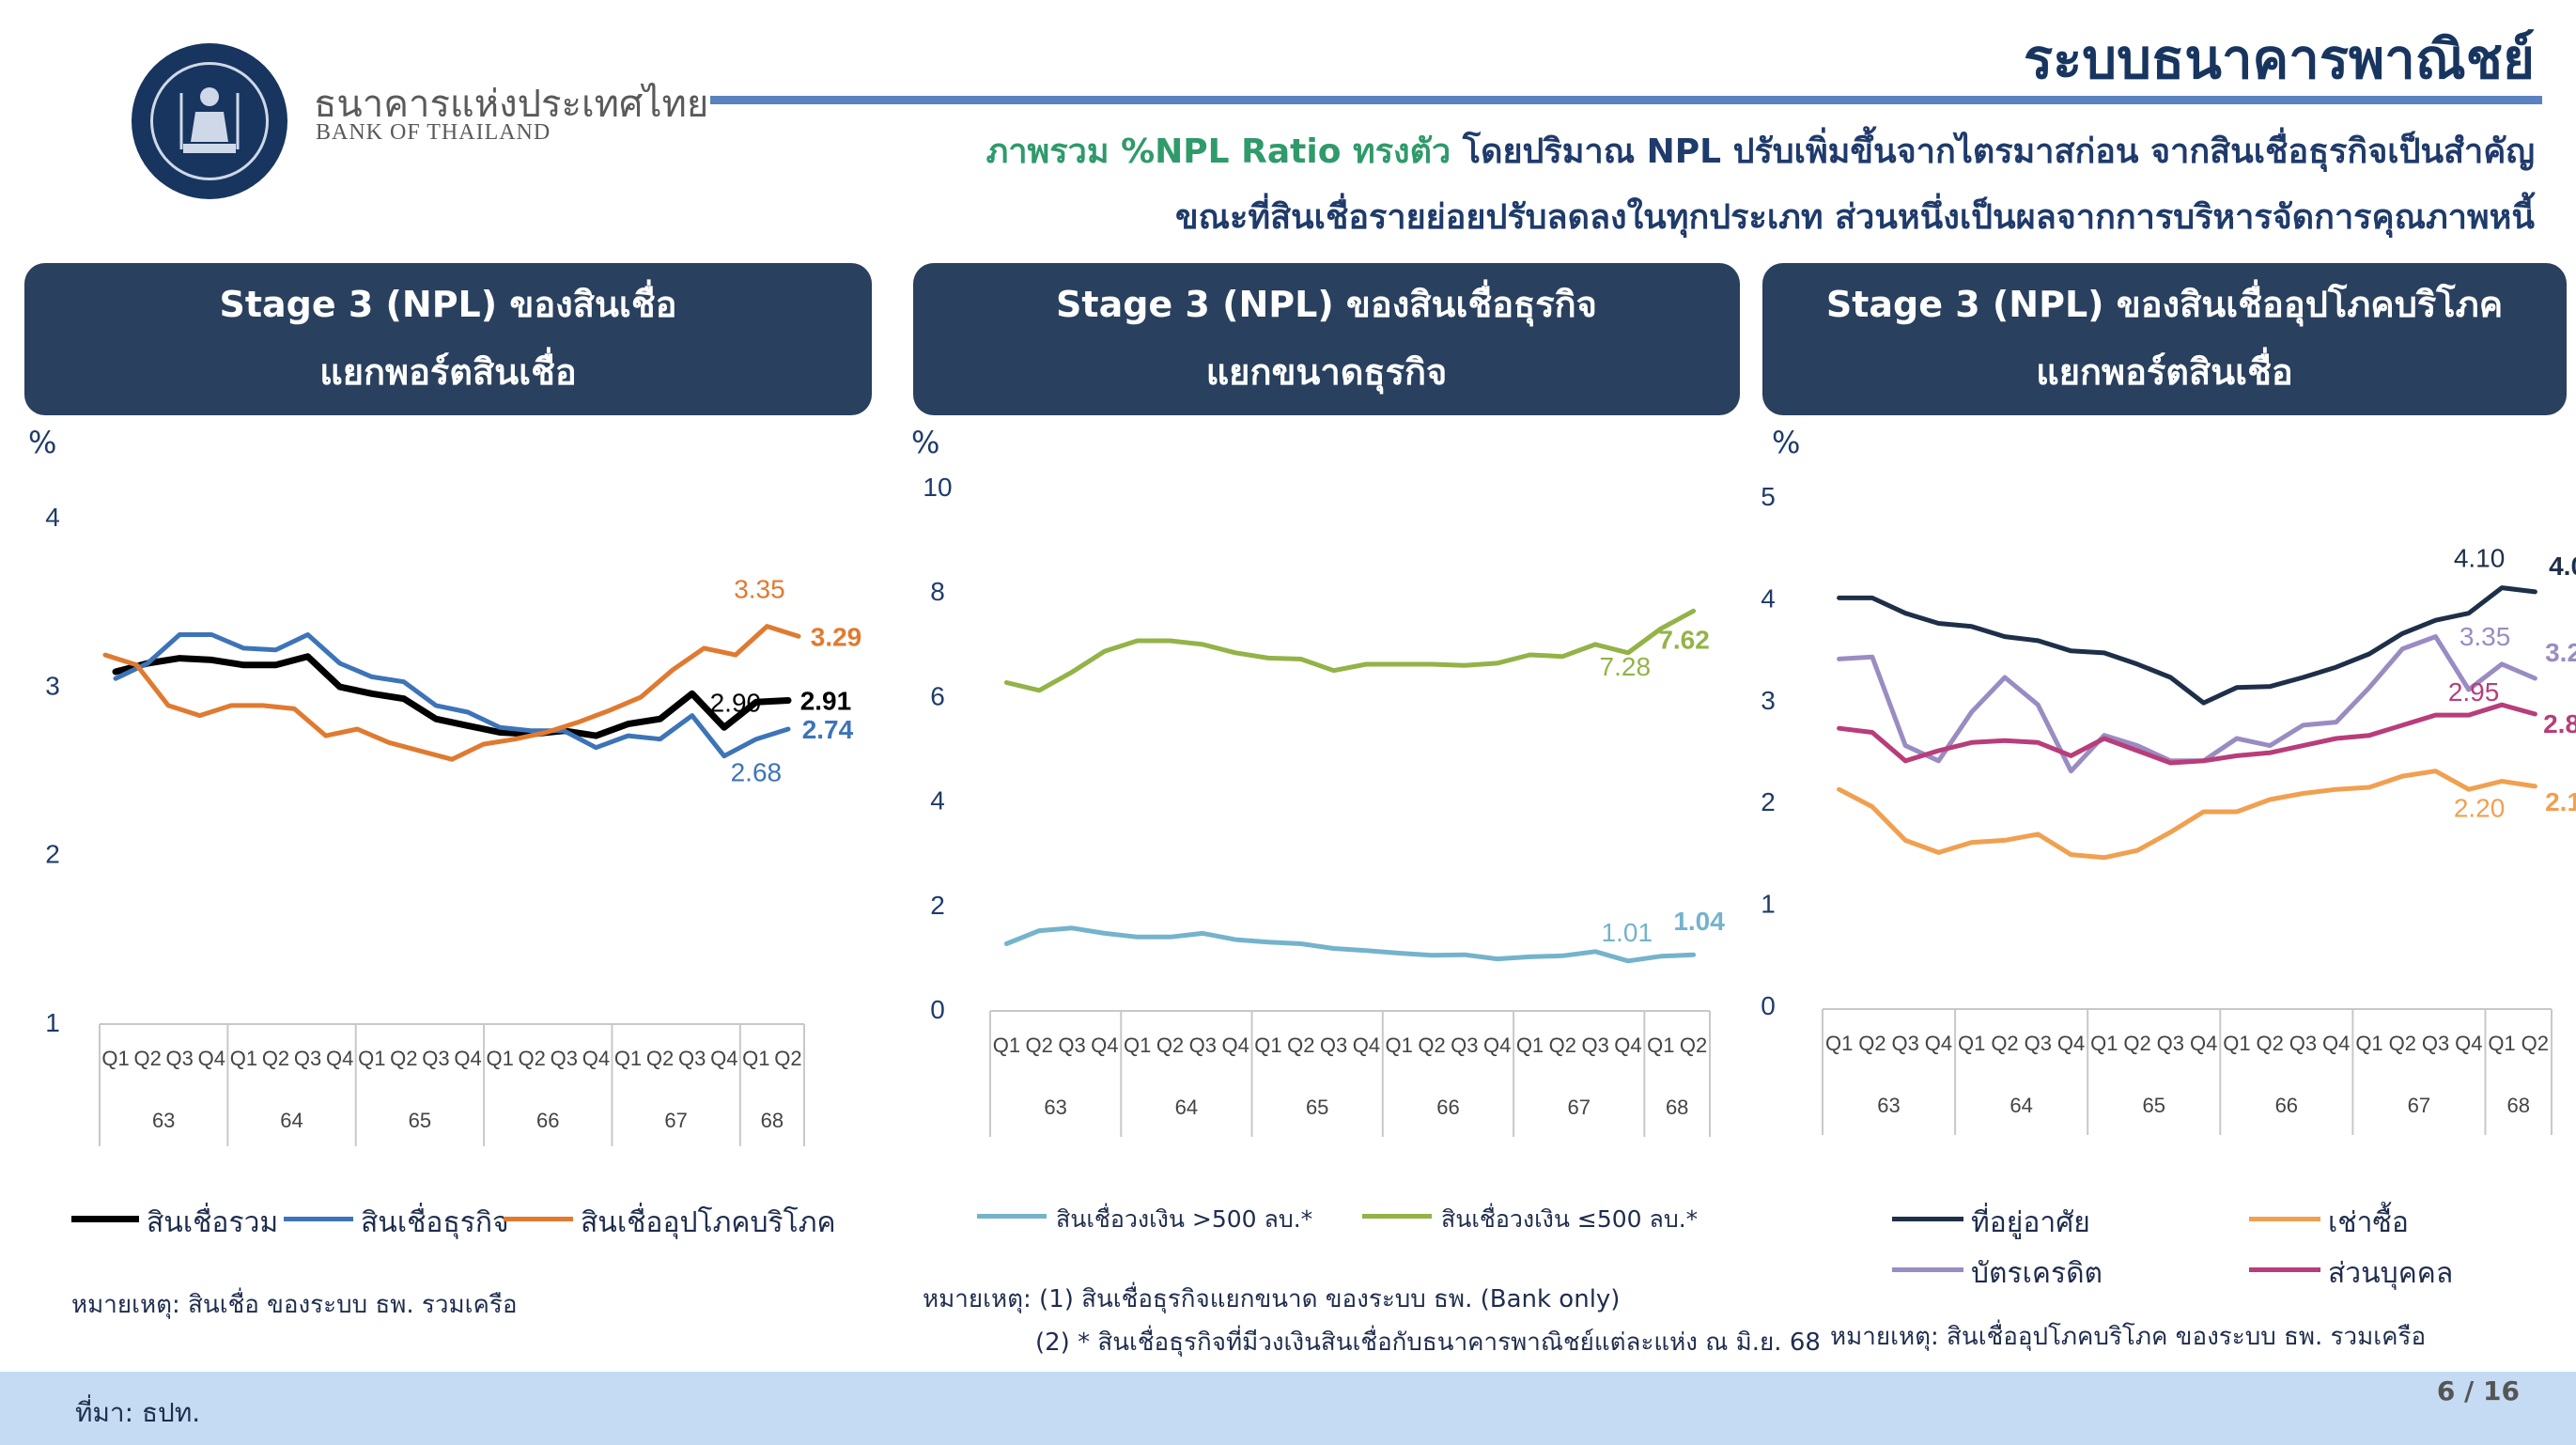  What do you see at coordinates (938, 695) in the screenshot?
I see `y-tick-label-1-3: 6` at bounding box center [938, 695].